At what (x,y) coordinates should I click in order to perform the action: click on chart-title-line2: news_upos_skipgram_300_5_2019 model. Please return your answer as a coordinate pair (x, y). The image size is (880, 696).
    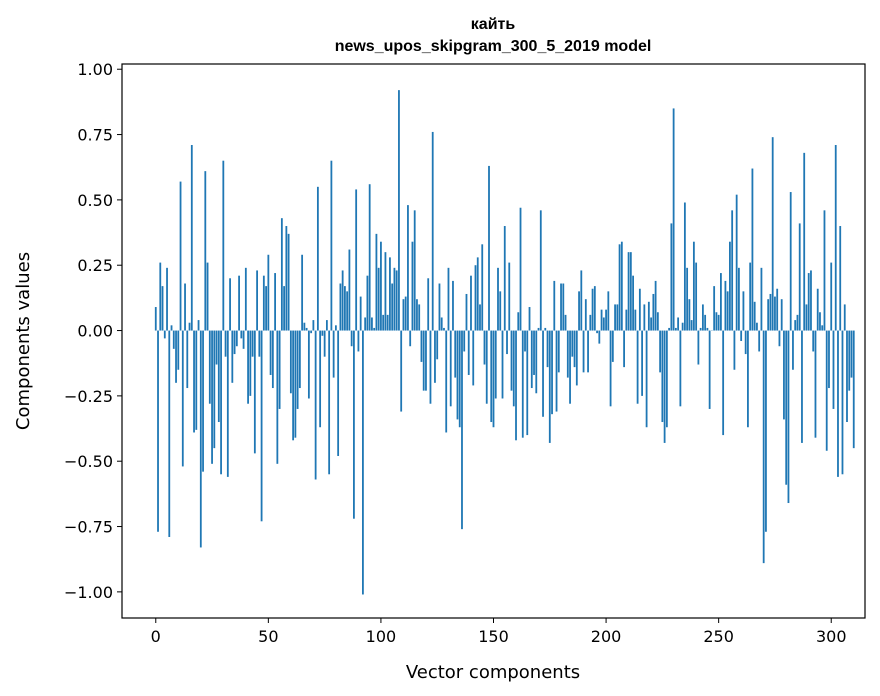
    Looking at the image, I should click on (493, 46).